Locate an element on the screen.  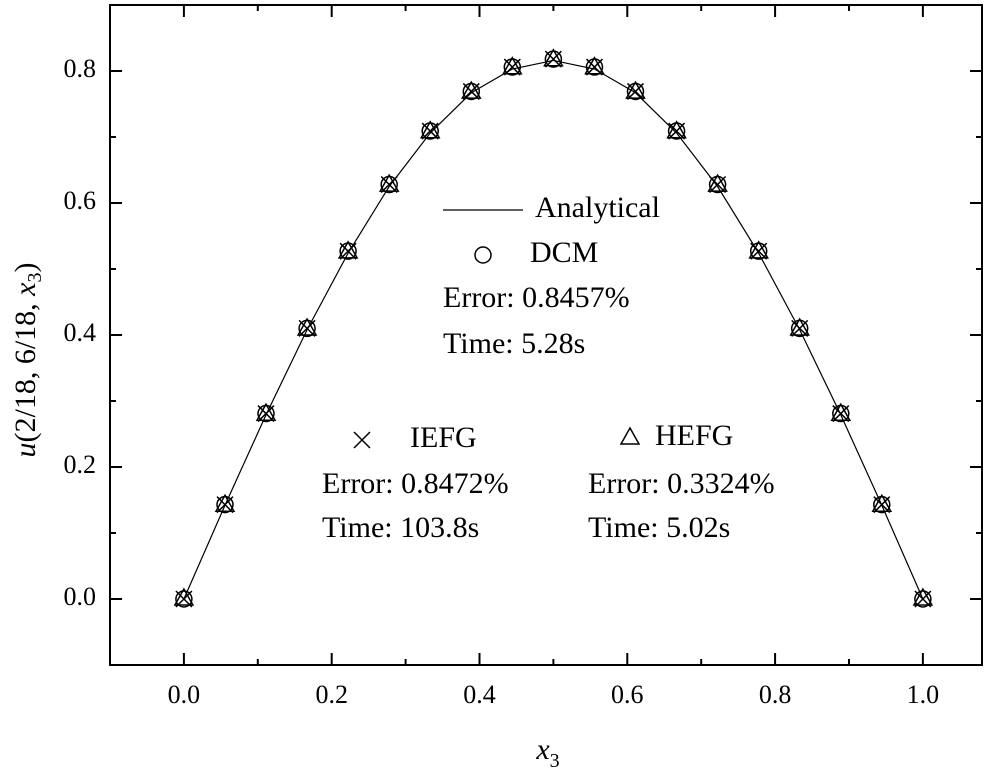
x-tick-label: 1.0 is located at coordinates (923, 694).